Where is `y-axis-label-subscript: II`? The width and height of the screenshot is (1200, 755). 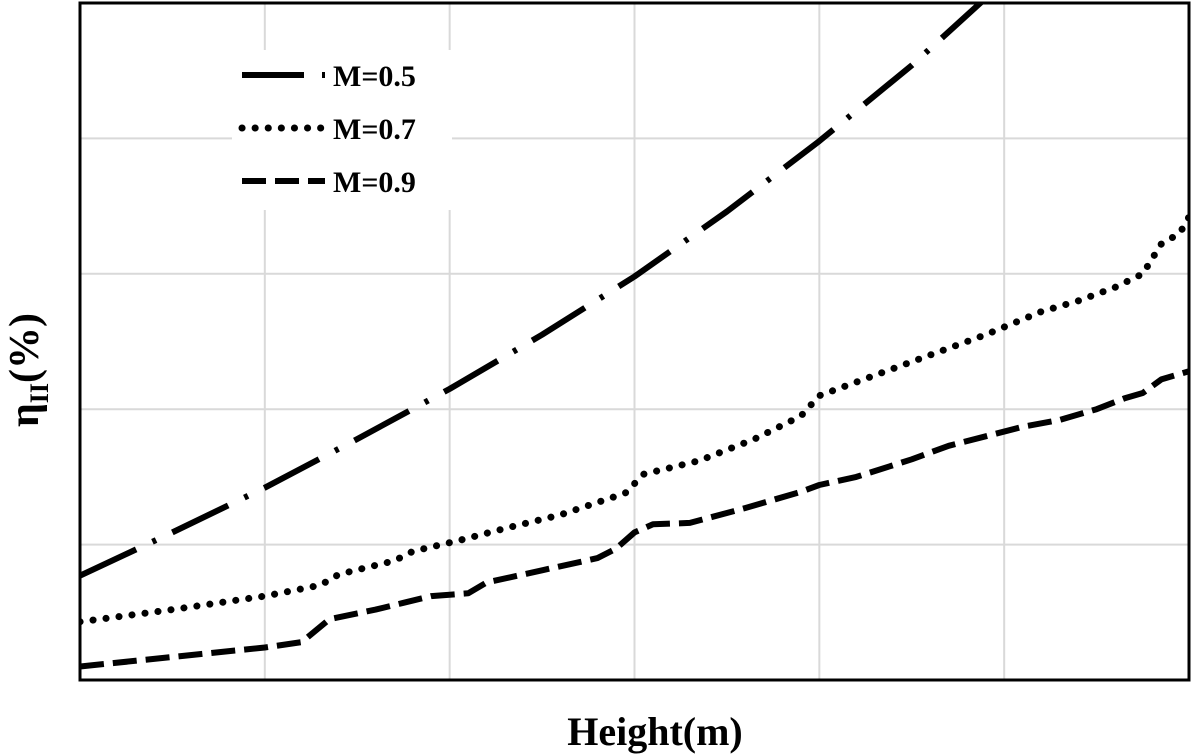
y-axis-label-subscript: II is located at coordinates (39, 393).